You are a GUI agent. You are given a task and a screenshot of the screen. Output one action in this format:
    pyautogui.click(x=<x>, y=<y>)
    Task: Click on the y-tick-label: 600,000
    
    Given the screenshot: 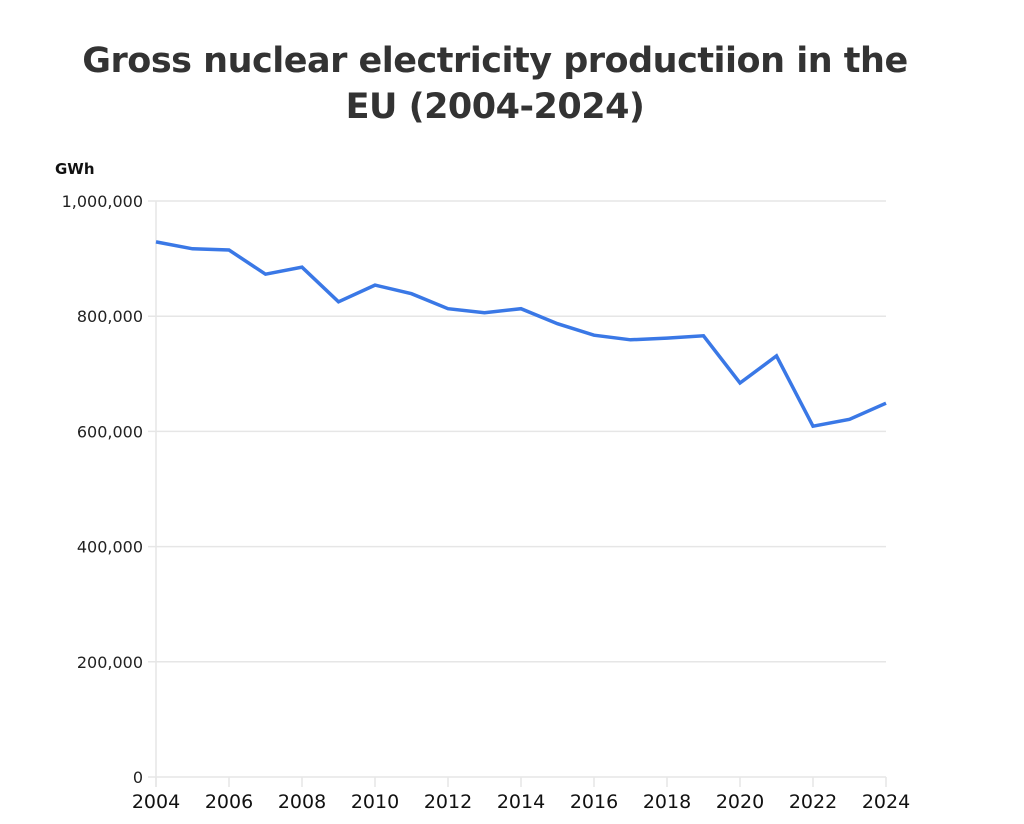 What is the action you would take?
    pyautogui.click(x=110, y=431)
    